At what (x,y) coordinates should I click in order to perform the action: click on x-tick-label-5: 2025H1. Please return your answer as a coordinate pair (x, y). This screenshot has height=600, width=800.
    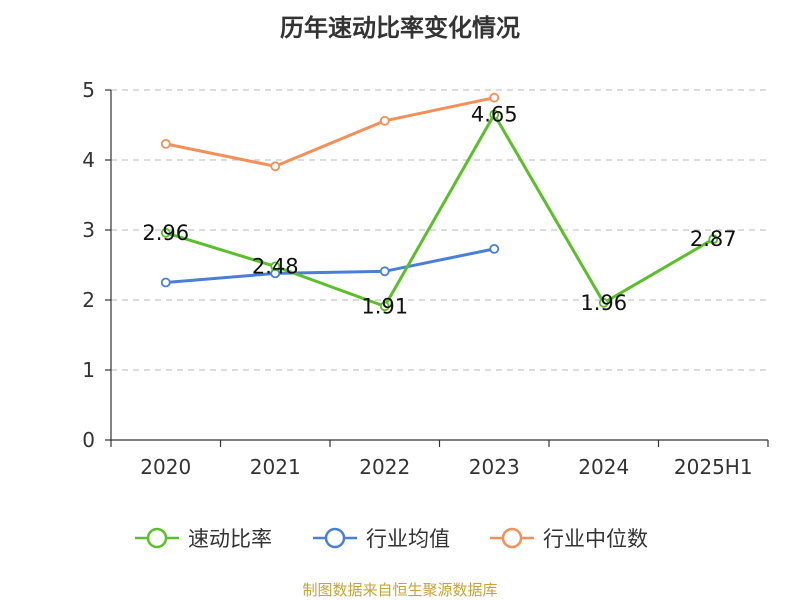
    Looking at the image, I should click on (713, 467).